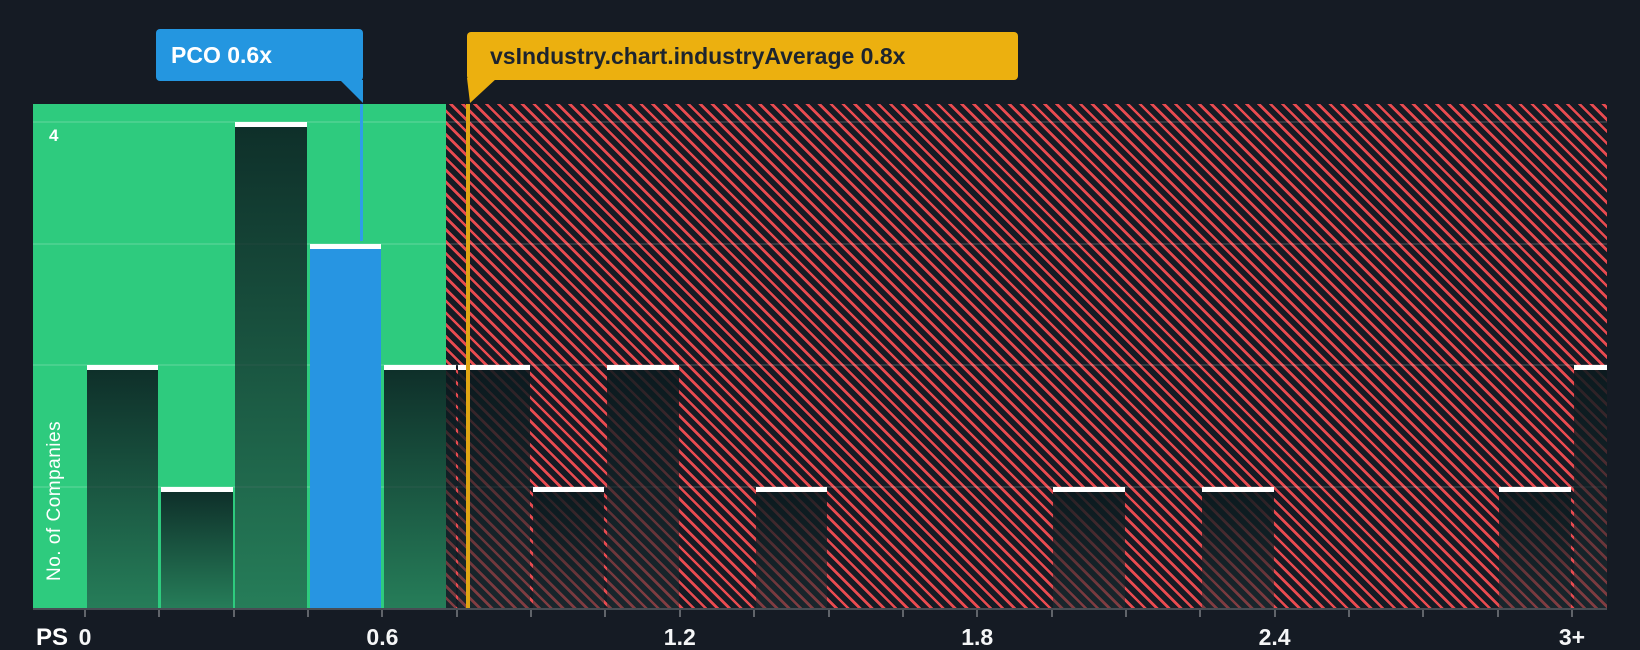  Describe the element at coordinates (820, 609) in the screenshot. I see `x-axis-line` at that location.